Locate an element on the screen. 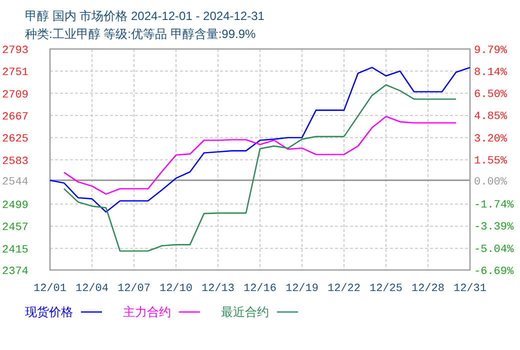  y2-tick-label: -5.04% is located at coordinates (494, 250).